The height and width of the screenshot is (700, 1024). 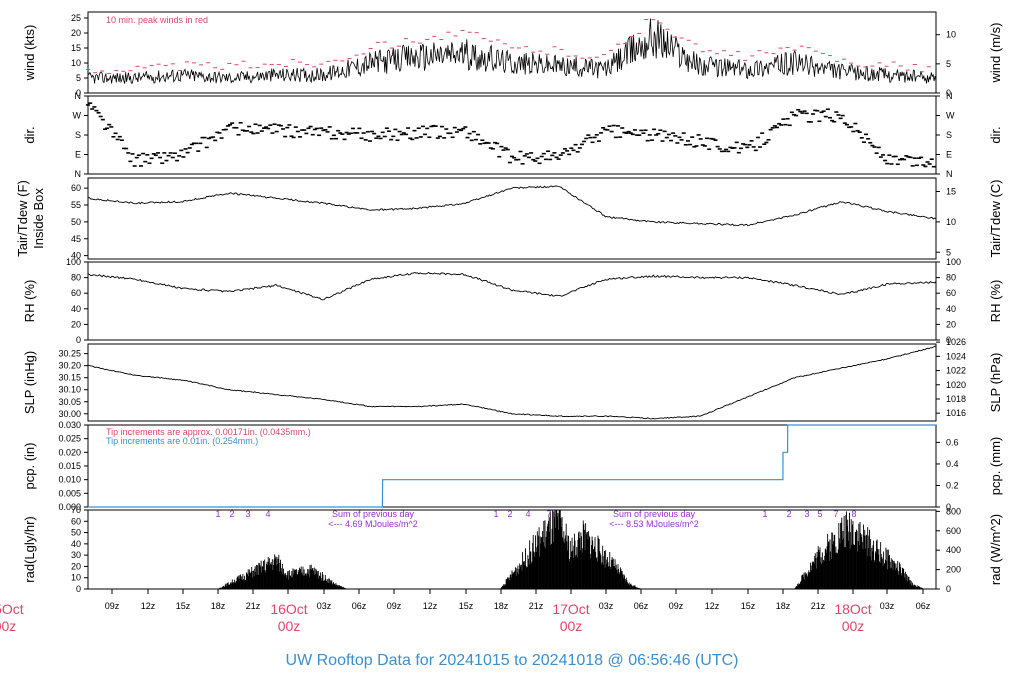 What do you see at coordinates (69, 439) in the screenshot?
I see `left-tick-label: 0.025` at bounding box center [69, 439].